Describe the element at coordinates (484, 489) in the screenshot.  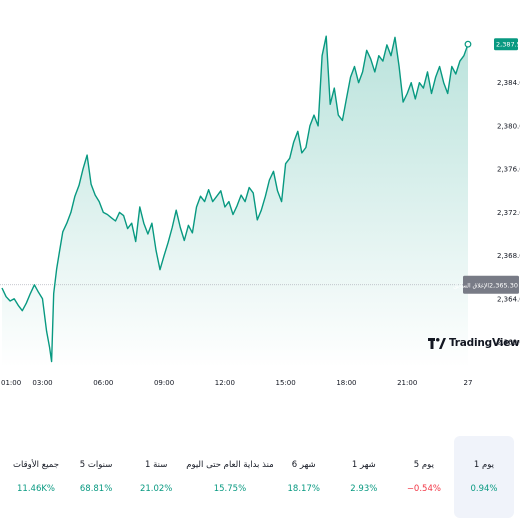
I see `period-change-value: 0.94%` at that location.